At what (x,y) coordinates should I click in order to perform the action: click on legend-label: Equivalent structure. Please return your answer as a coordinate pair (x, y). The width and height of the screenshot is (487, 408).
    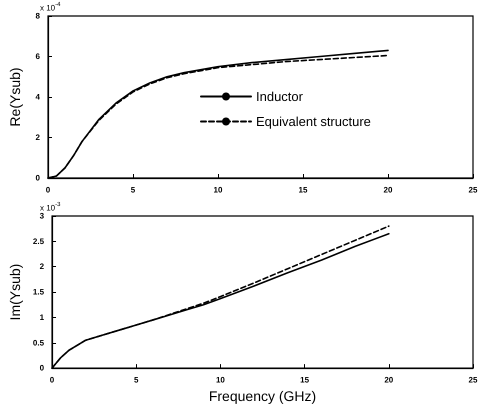
    Looking at the image, I should click on (313, 121).